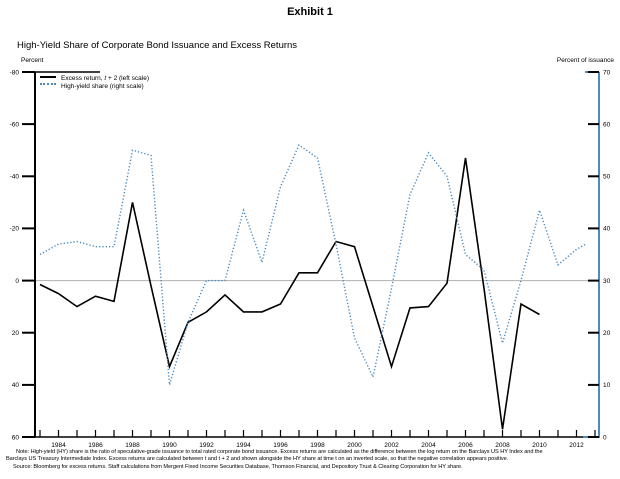  I want to click on x-axis-tick-label: 1998, so click(317, 445).